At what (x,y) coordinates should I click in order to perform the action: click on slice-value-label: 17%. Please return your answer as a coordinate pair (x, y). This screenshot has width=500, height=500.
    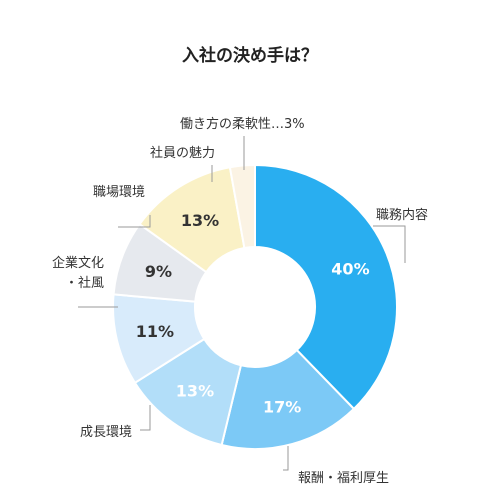
    Looking at the image, I should click on (282, 406).